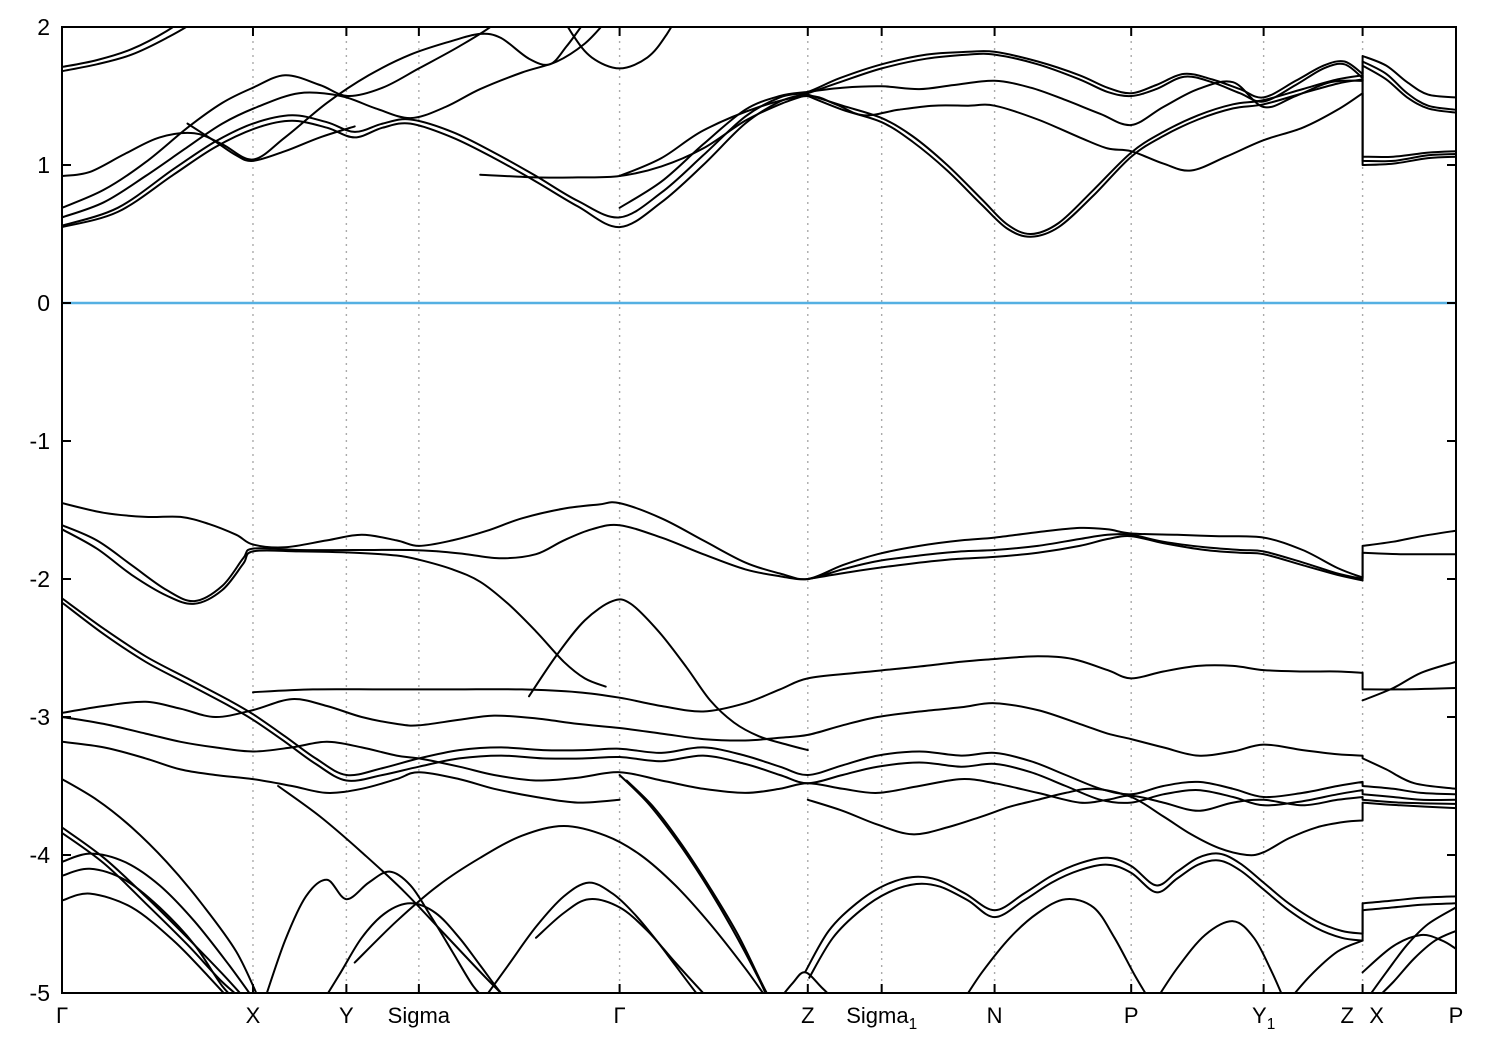  I want to click on y-tick-label: -4, so click(40, 855).